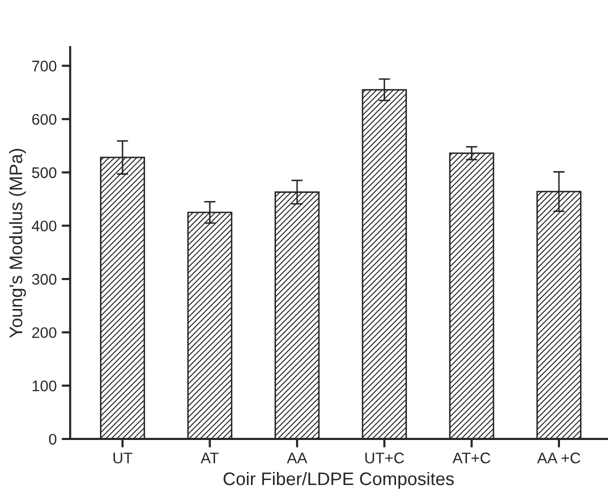 Image resolution: width=610 pixels, height=496 pixels. I want to click on x-tick-label: AA, so click(297, 458).